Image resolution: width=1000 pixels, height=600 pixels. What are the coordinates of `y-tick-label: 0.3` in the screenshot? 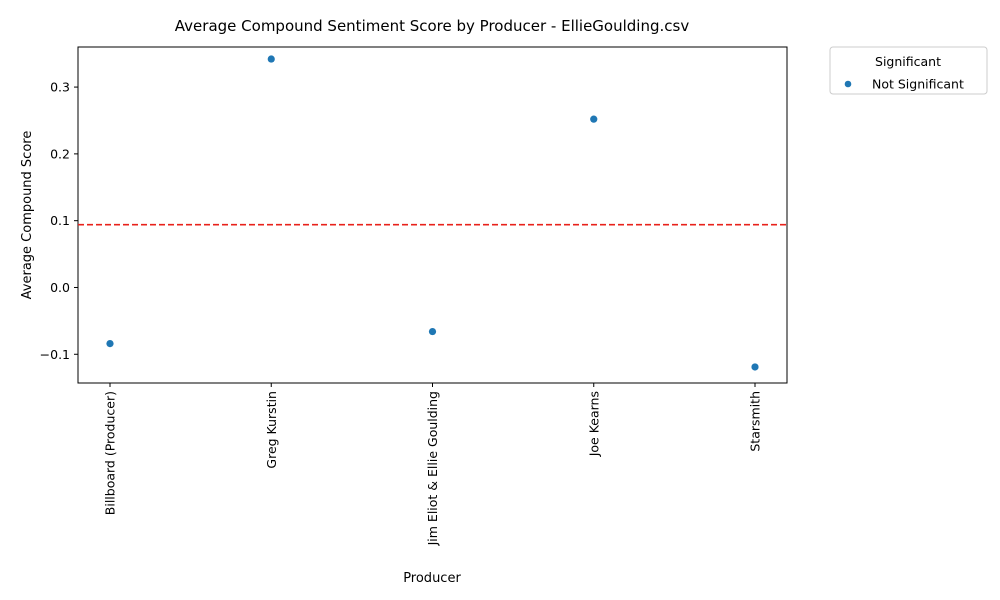 It's located at (60, 87).